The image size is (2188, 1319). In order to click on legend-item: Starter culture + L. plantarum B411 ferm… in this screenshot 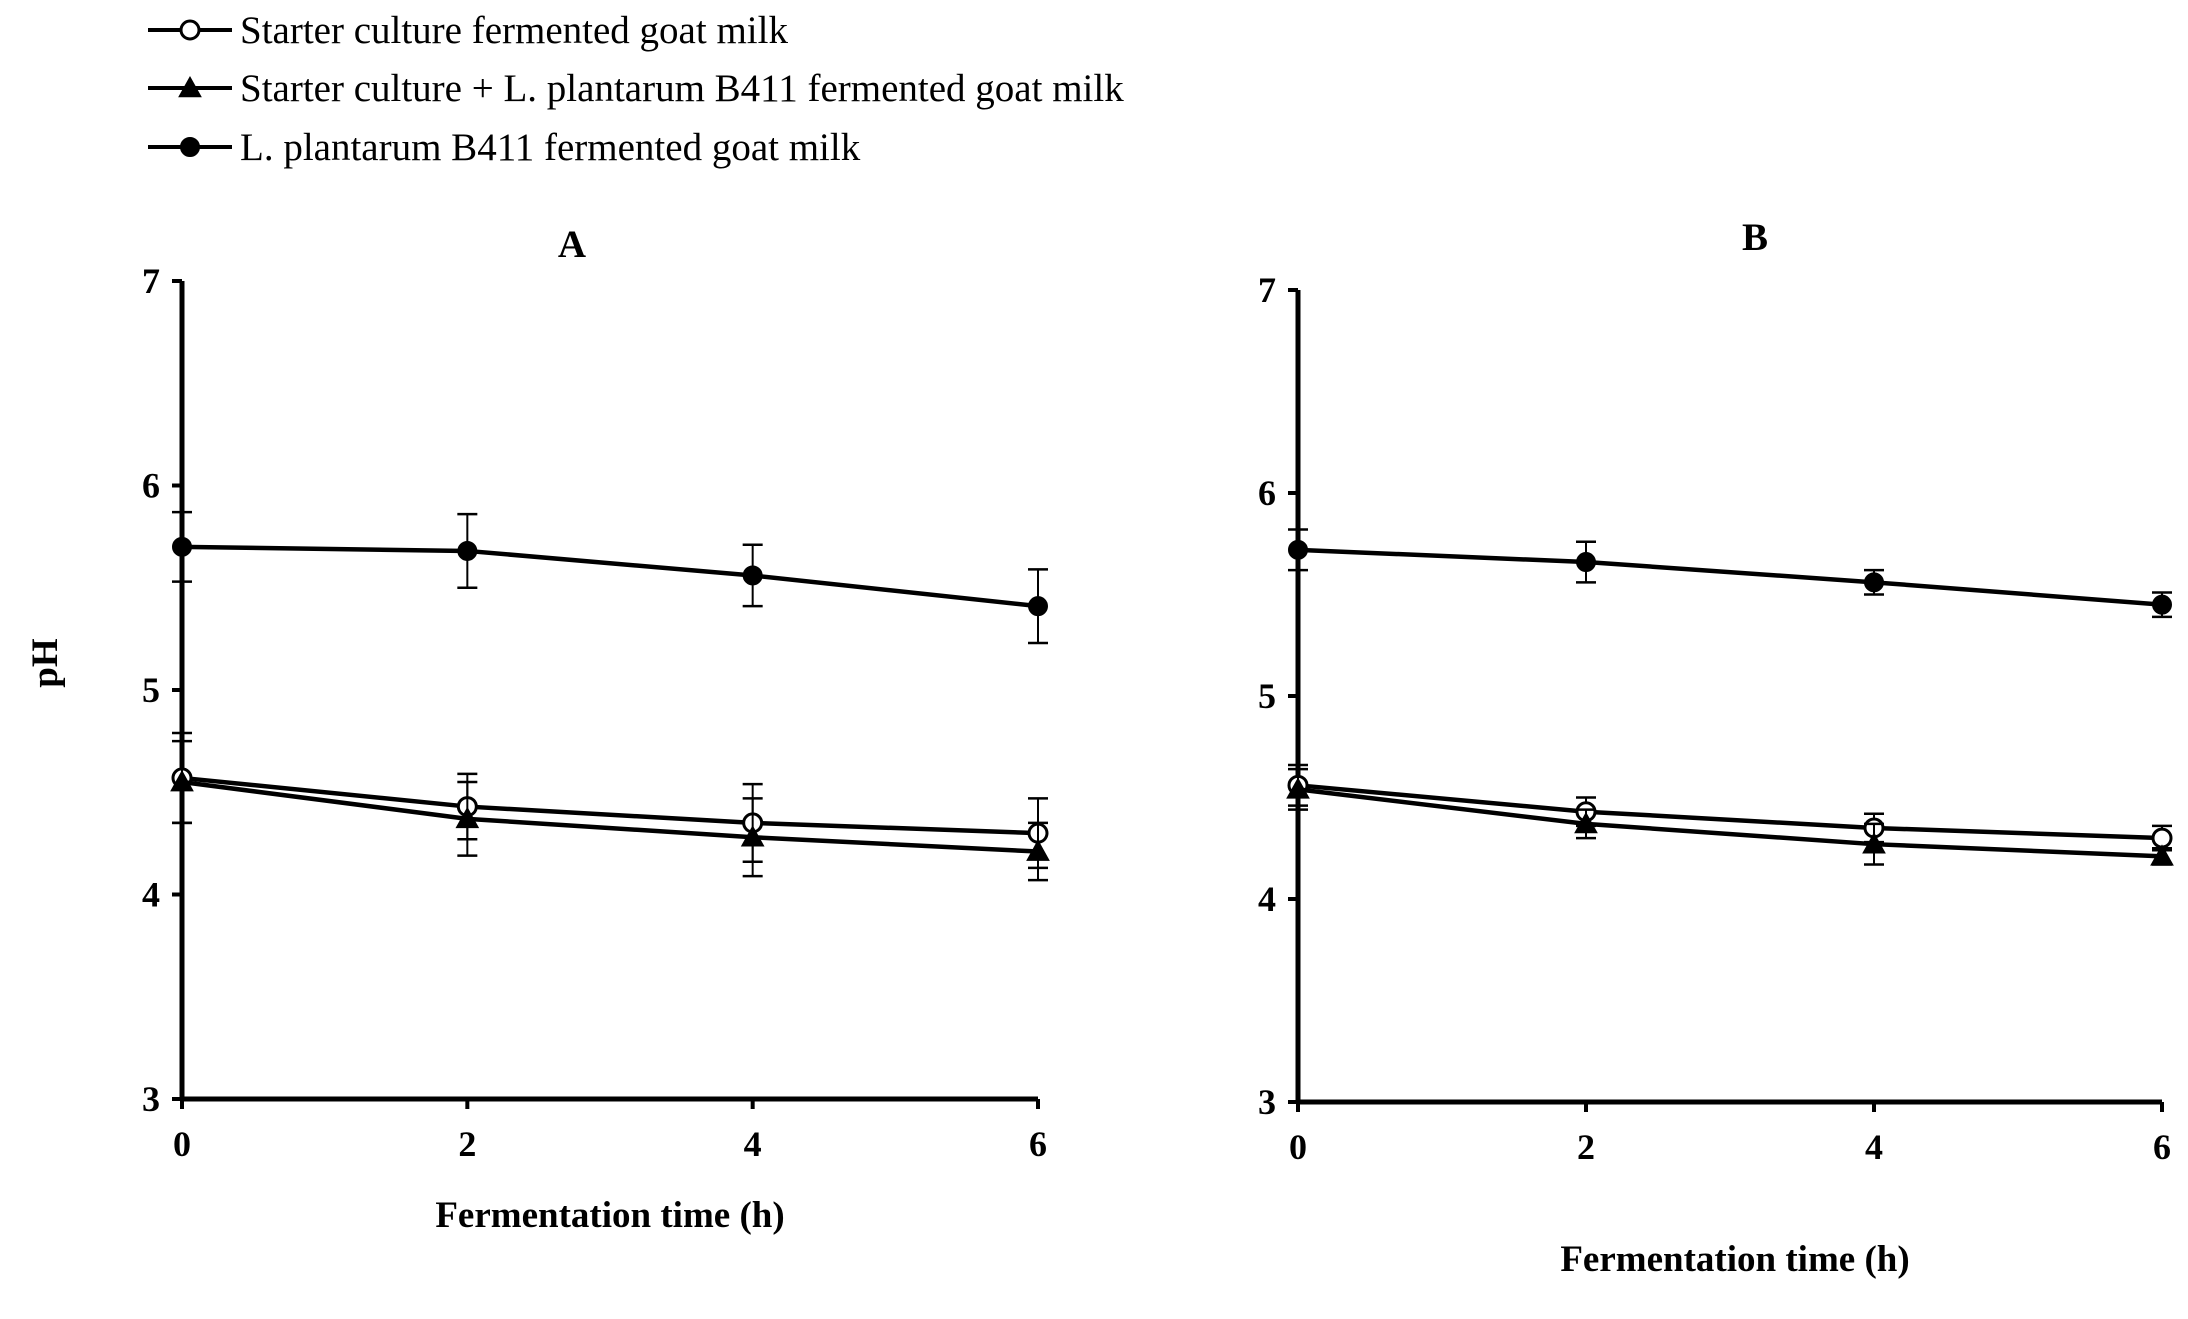, I will do `click(636, 88)`.